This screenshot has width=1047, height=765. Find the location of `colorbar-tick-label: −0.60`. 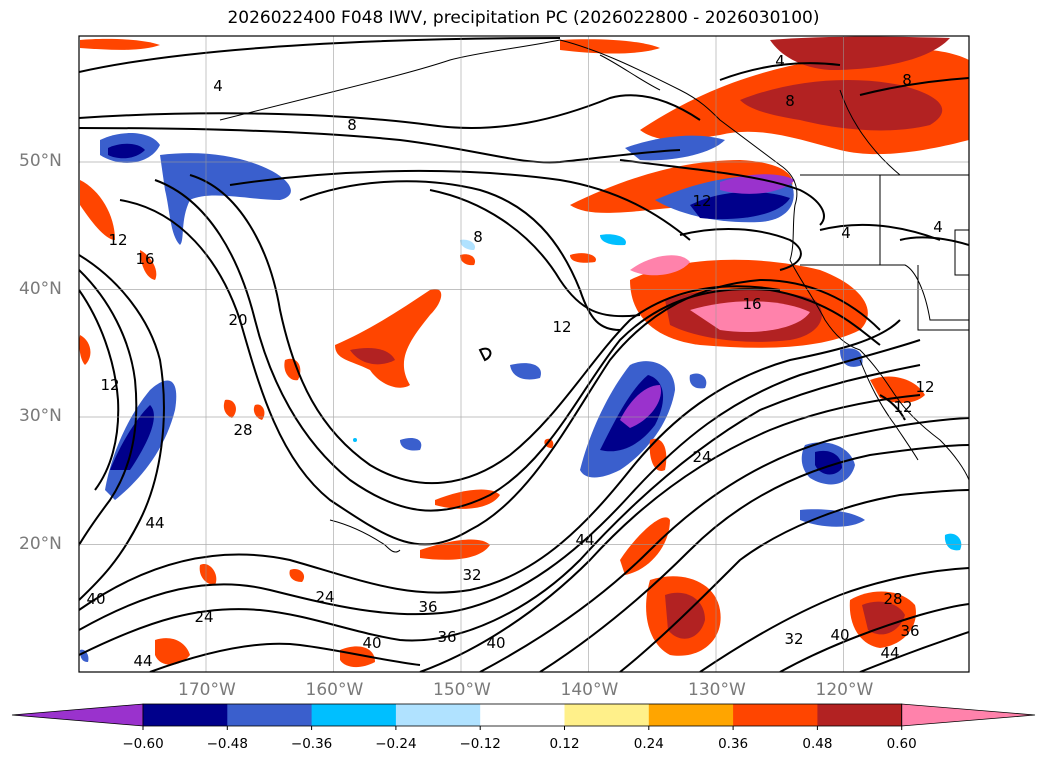

colorbar-tick-label: −0.60 is located at coordinates (143, 744).